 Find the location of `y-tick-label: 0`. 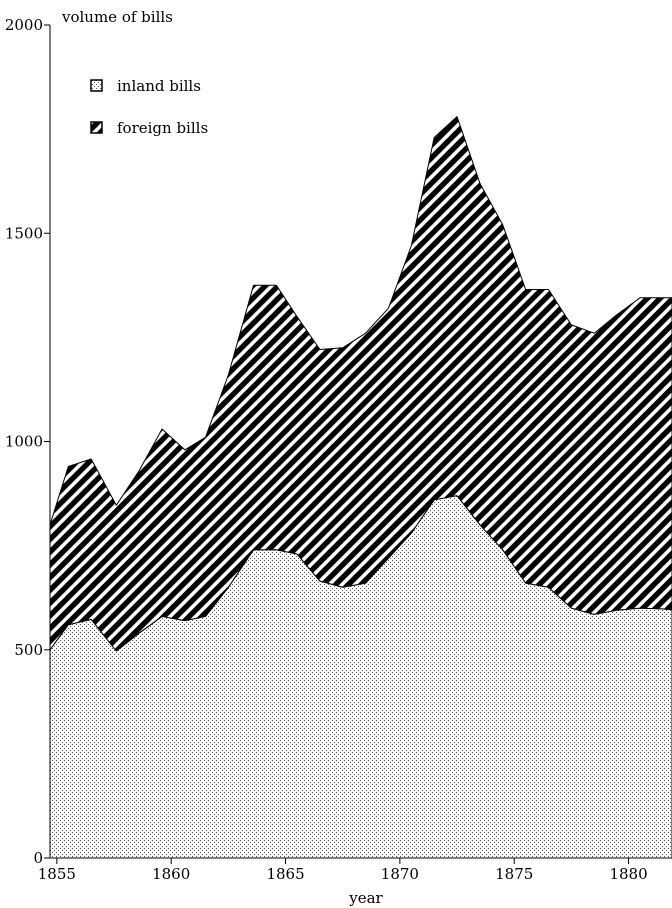

y-tick-label: 0 is located at coordinates (38, 858).